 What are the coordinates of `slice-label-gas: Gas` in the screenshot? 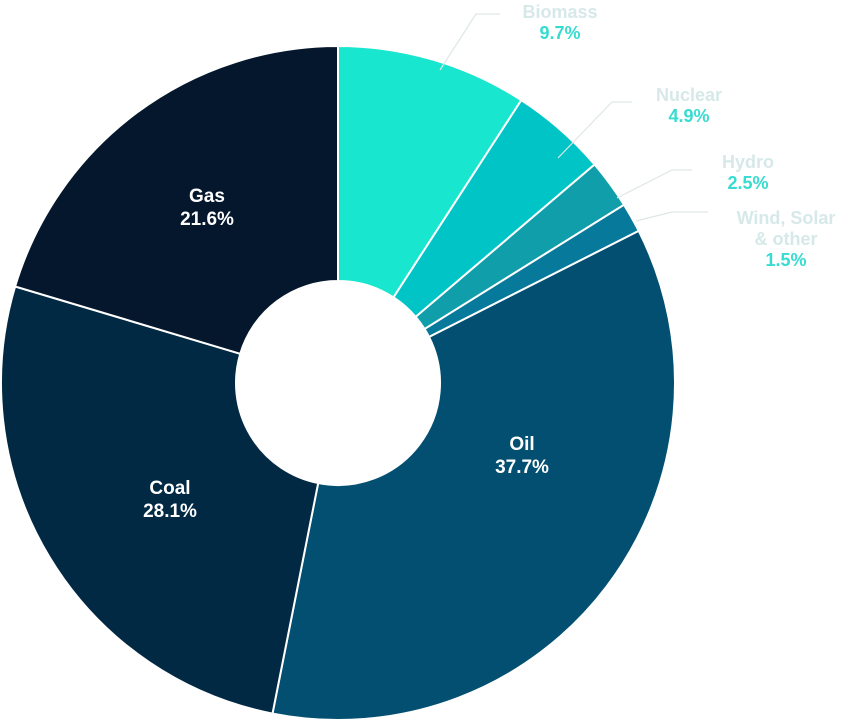 It's located at (207, 196).